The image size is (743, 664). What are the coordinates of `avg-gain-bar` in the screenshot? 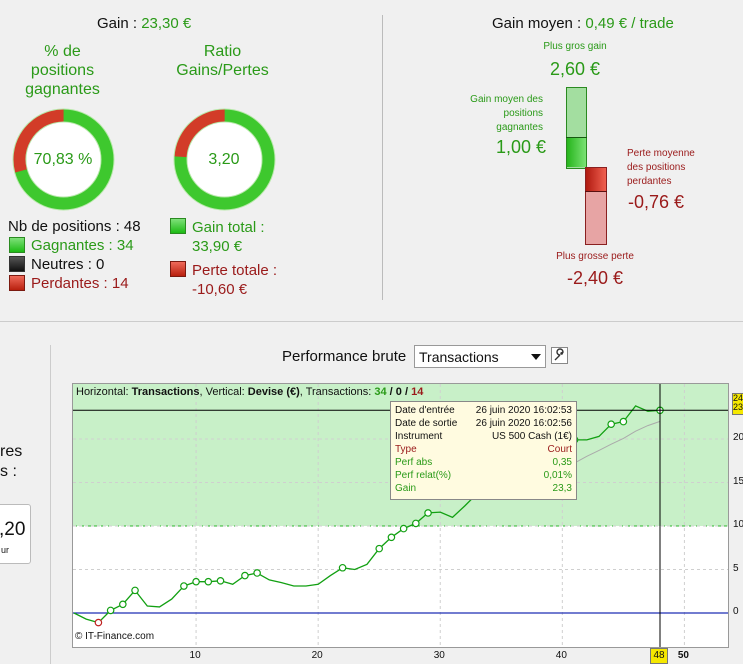 It's located at (576, 152).